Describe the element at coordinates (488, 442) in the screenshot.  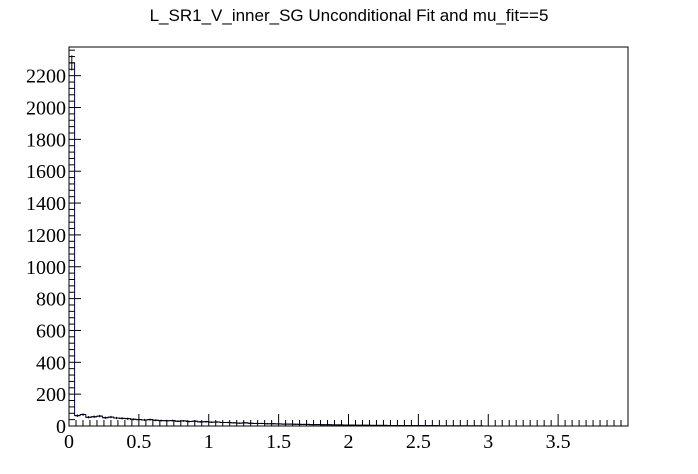
I see `x-tick-label: 3` at that location.